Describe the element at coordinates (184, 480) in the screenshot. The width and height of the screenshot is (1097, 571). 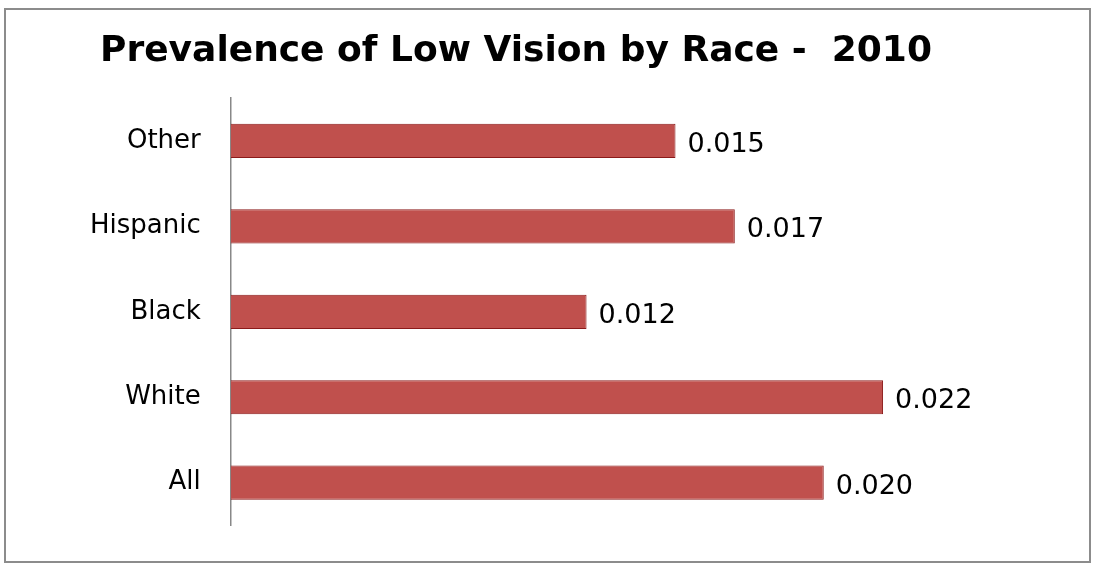
I see `y-tick-label: All` at that location.